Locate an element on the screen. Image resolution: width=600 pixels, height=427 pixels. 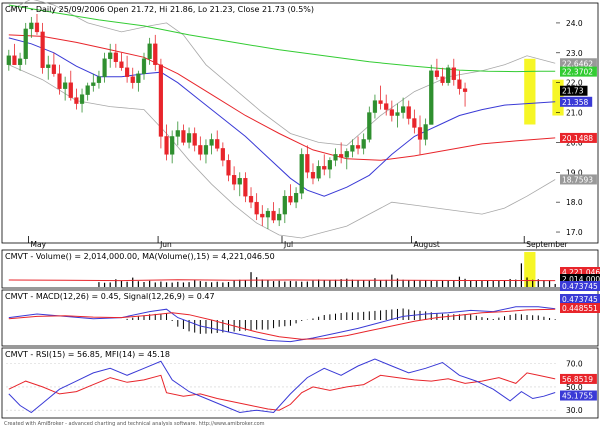
price-tag-bg is located at coordinates (576, 101).